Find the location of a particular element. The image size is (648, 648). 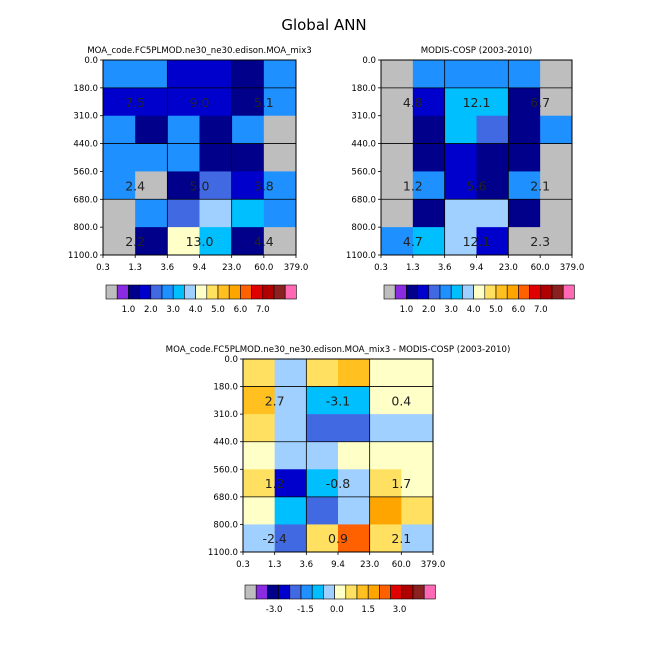

colorbar-label: 3.0 is located at coordinates (400, 610).